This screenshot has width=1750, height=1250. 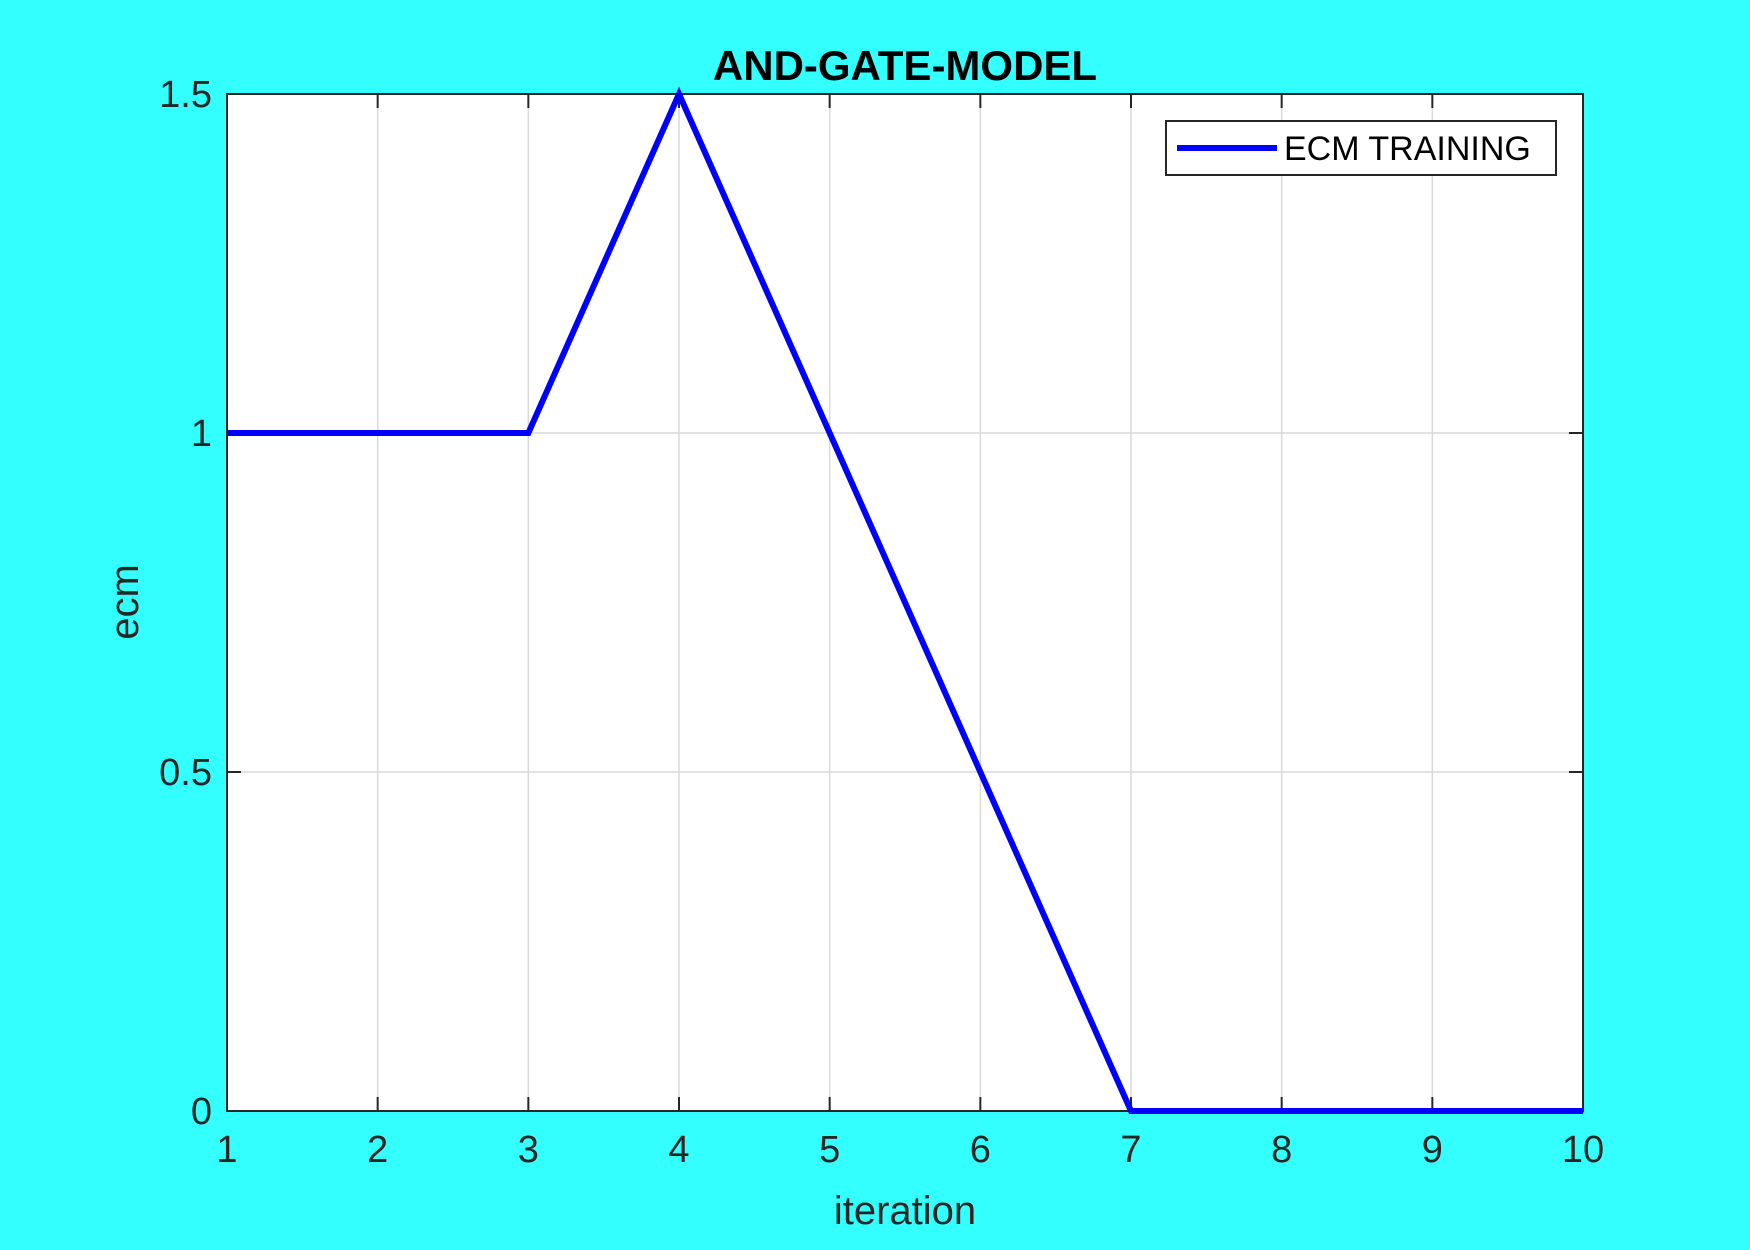 I want to click on y-axis-label: ecm, so click(x=125, y=602).